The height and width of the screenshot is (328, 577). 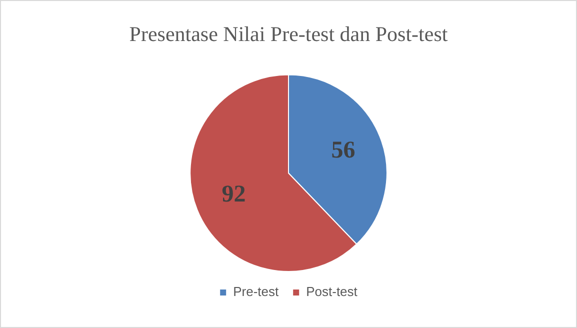 What do you see at coordinates (288, 34) in the screenshot?
I see `chart-title: Presentase Nilai Pre-test dan Post-test` at bounding box center [288, 34].